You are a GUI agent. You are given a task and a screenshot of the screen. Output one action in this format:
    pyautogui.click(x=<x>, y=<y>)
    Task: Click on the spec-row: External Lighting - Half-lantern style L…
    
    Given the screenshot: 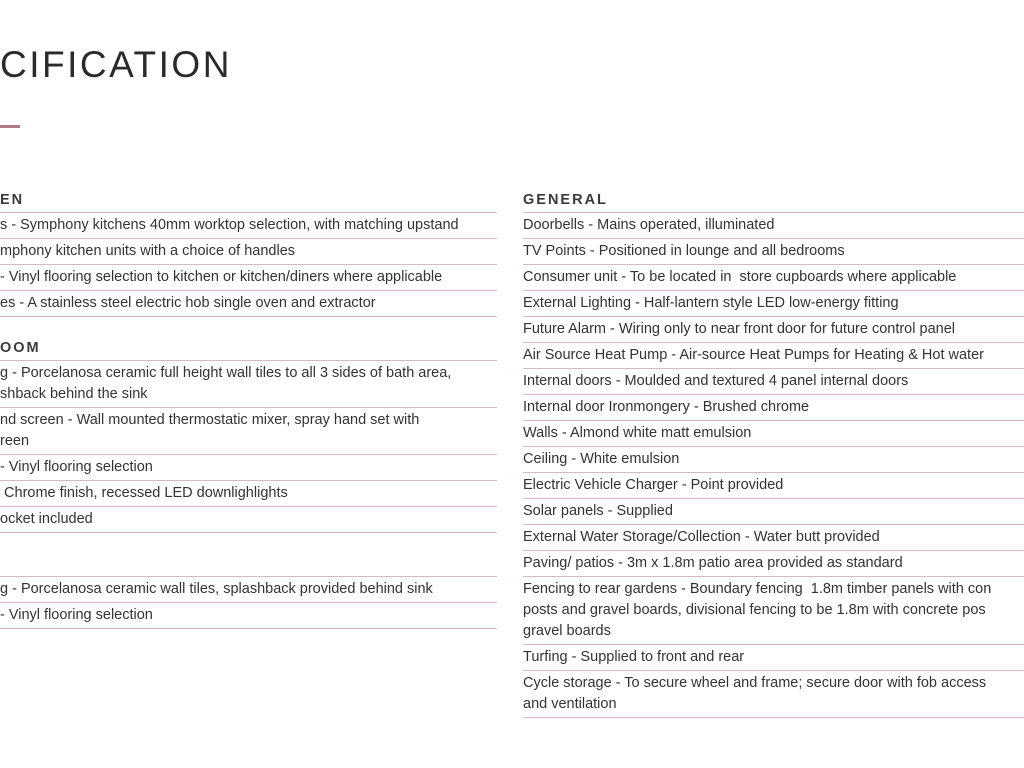 What is the action you would take?
    pyautogui.click(x=773, y=304)
    